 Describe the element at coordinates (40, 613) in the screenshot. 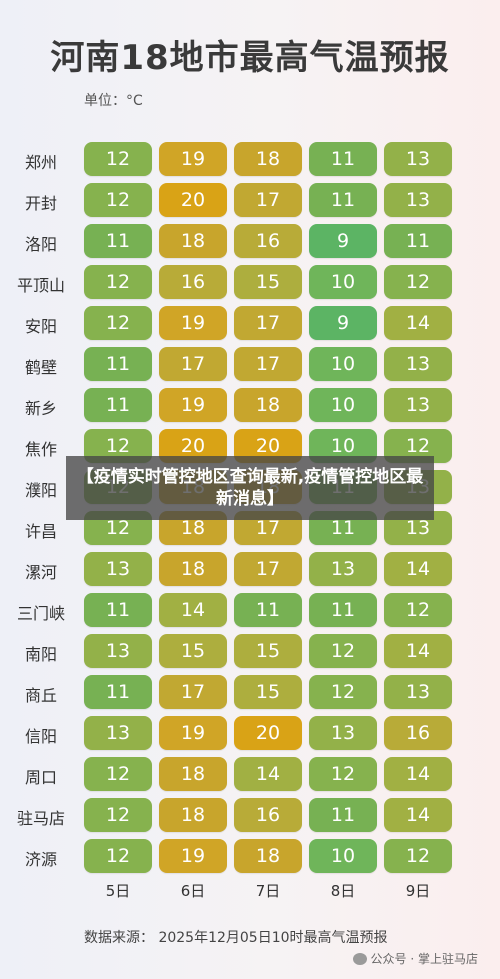

I see `city-label: 三门峡` at that location.